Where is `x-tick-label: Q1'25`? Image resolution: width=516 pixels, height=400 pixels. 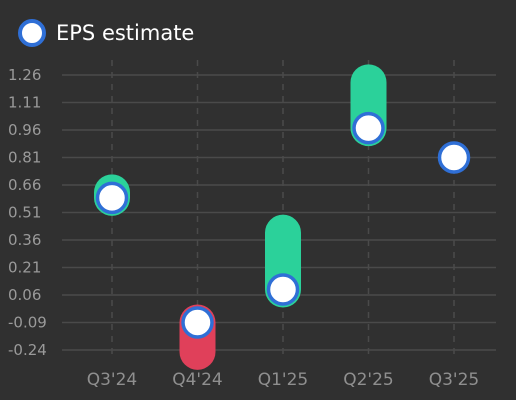 x-tick-label: Q1'25 is located at coordinates (283, 380).